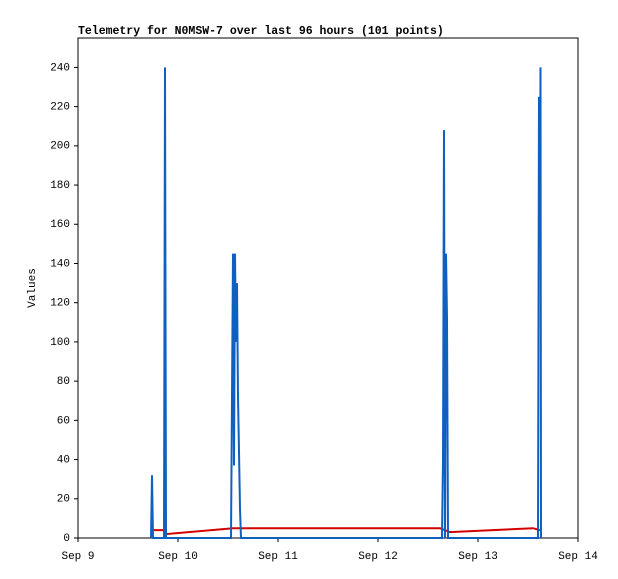 This screenshot has width=618, height=579. Describe the element at coordinates (63, 460) in the screenshot. I see `y-tick-label: 40` at that location.